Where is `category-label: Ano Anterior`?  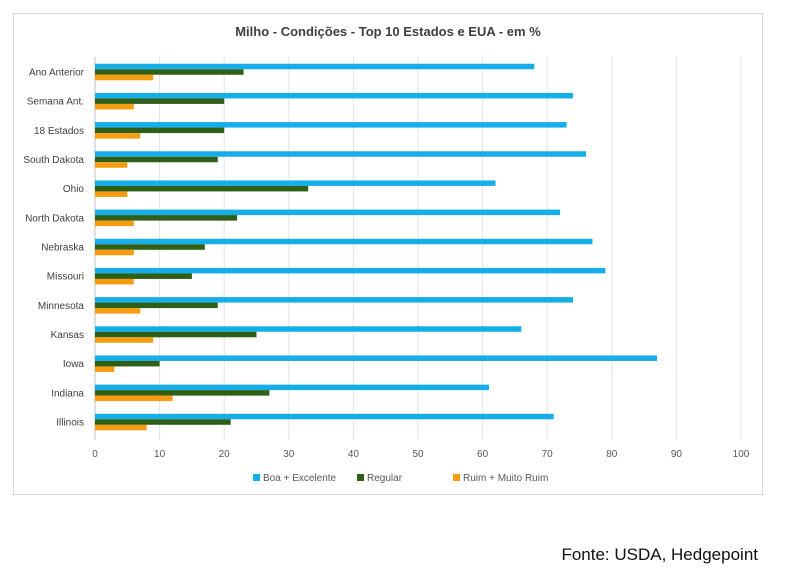 category-label: Ano Anterior is located at coordinates (57, 73).